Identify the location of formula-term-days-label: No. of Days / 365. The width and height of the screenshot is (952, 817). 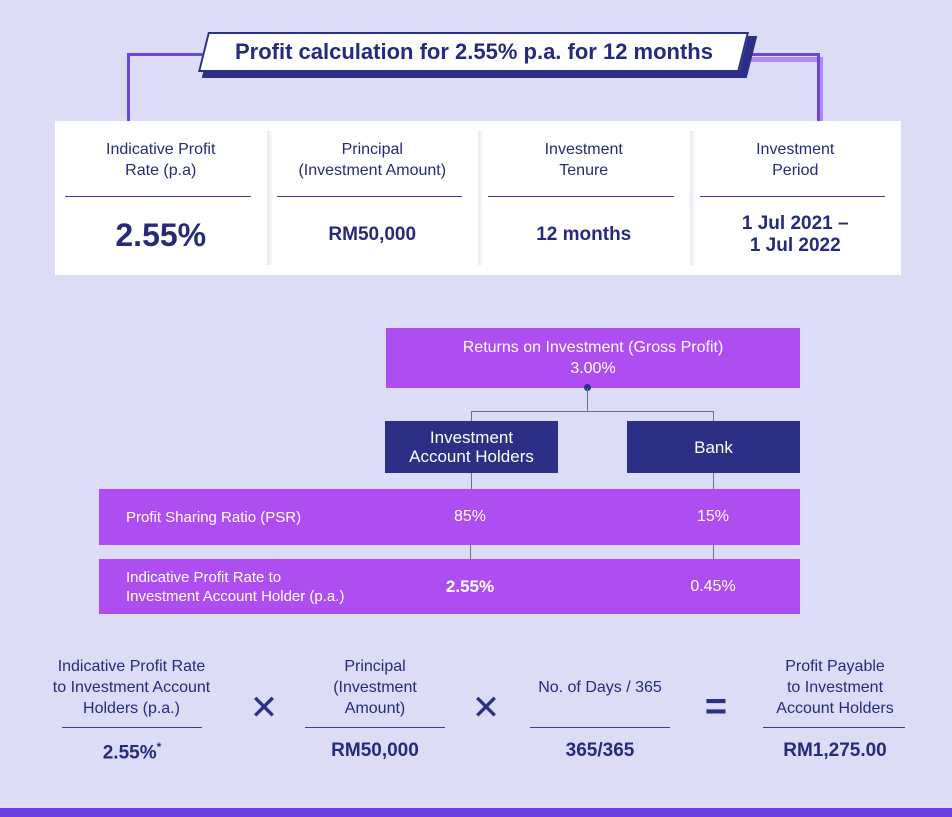
(600, 687).